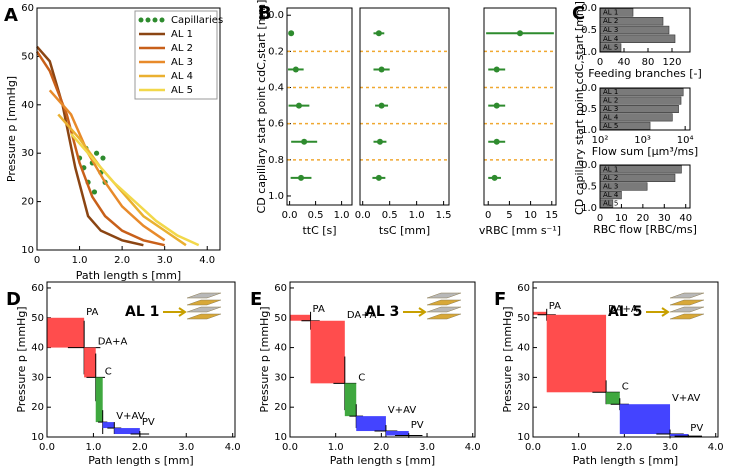 The width and height of the screenshot is (734, 470). Describe the element at coordinates (276, 51) in the screenshot. I see `y-tick-label: 0.2` at that location.